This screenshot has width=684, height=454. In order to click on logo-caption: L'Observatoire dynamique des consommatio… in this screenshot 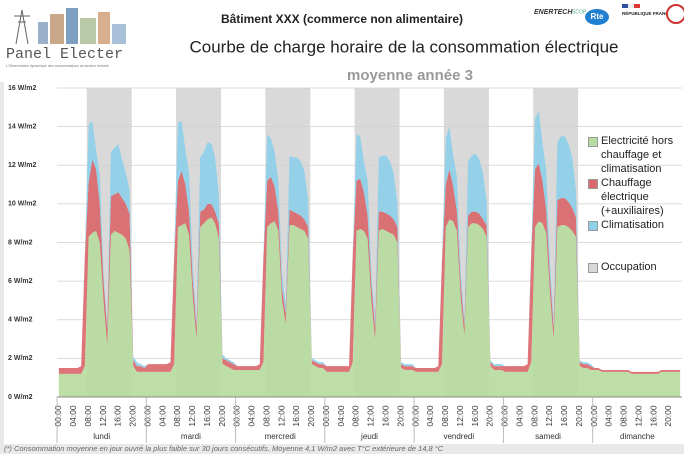, I will do `click(57, 66)`.